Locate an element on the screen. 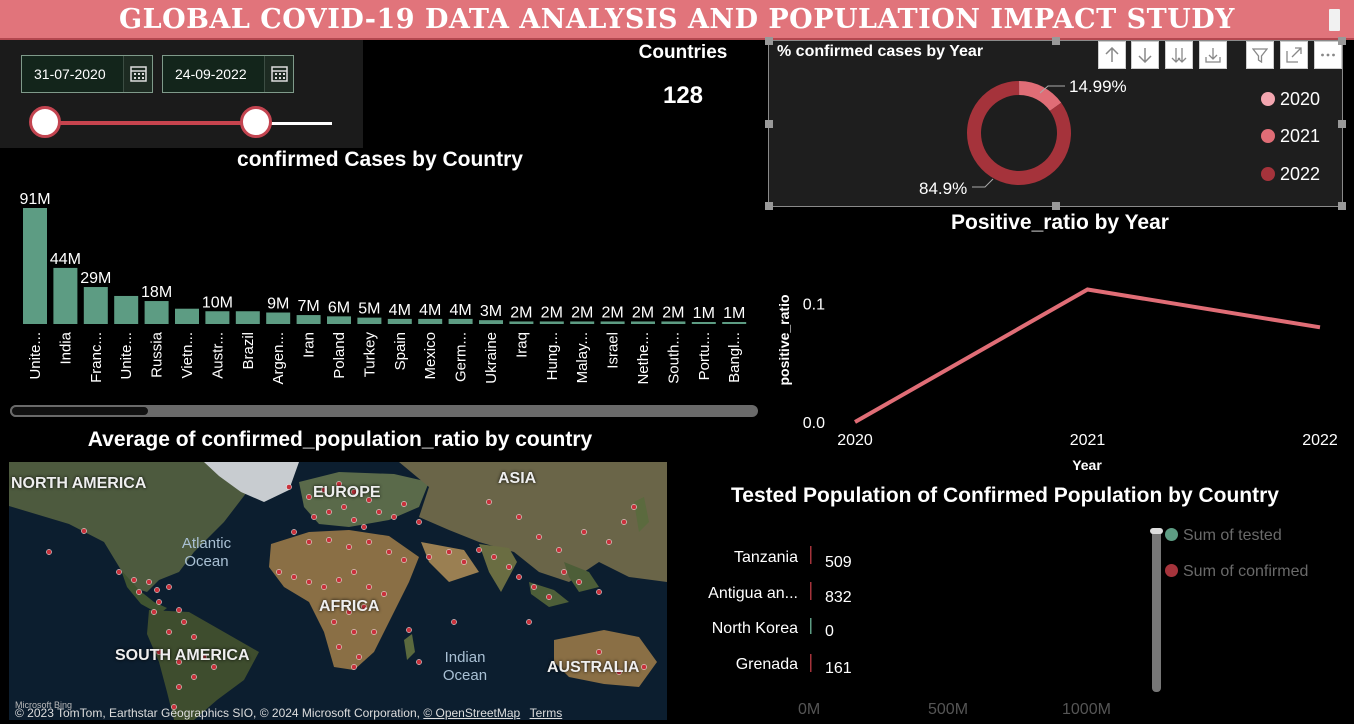 The width and height of the screenshot is (1354, 724). expand-hierarchy-icon is located at coordinates (1213, 55).